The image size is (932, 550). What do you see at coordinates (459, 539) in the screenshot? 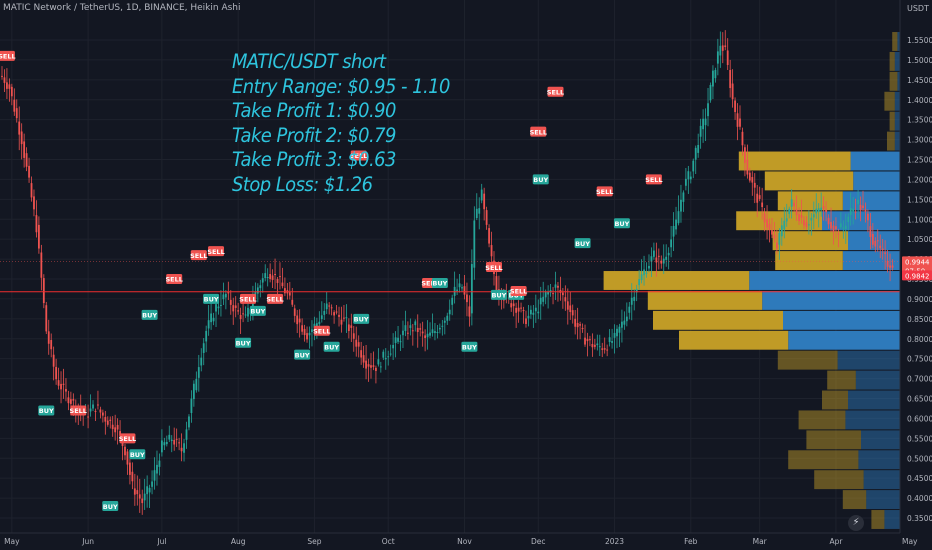
I see `time-axis: May Jun Jul Aug Sep Oct Nov Dec 2023 Feb Mar Apr May` at bounding box center [459, 539].